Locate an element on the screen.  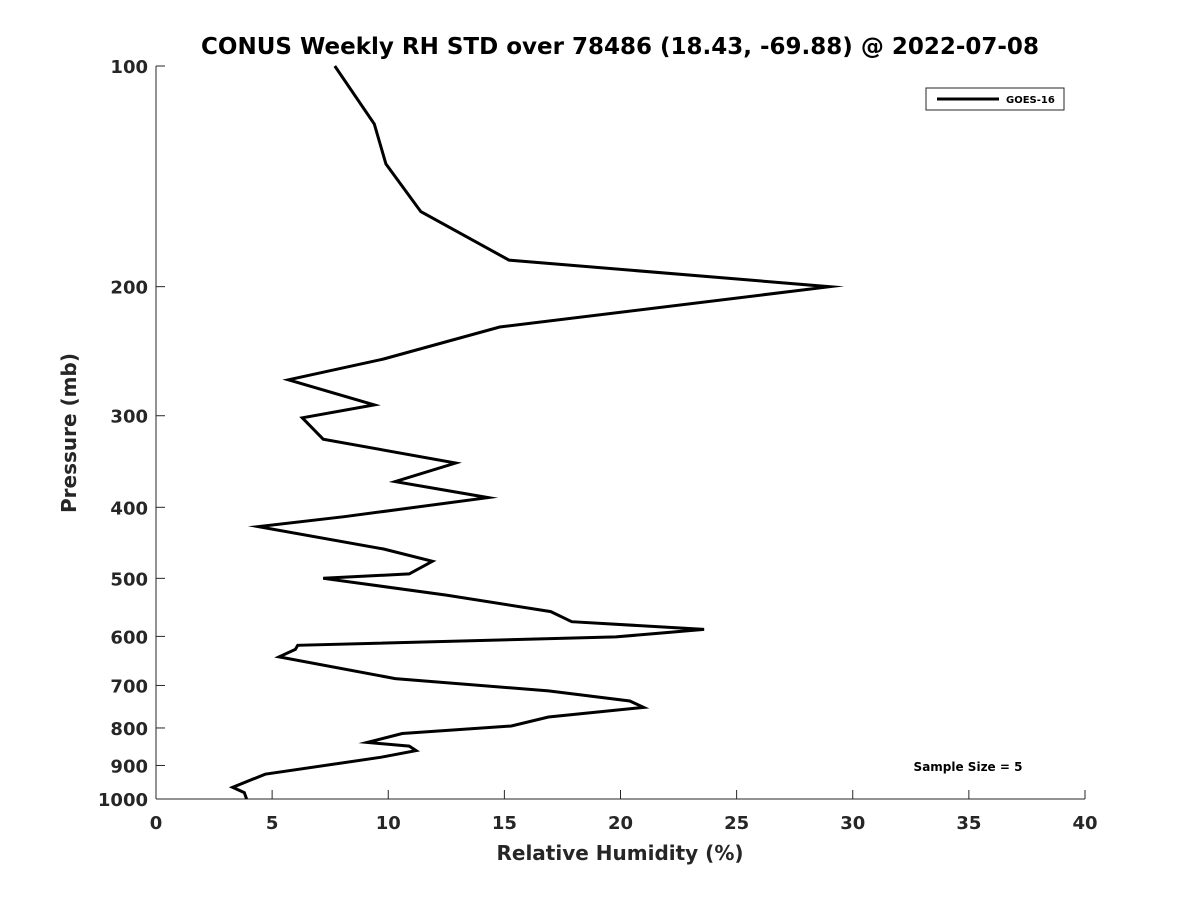
x-tick-label: 25 is located at coordinates (736, 823).